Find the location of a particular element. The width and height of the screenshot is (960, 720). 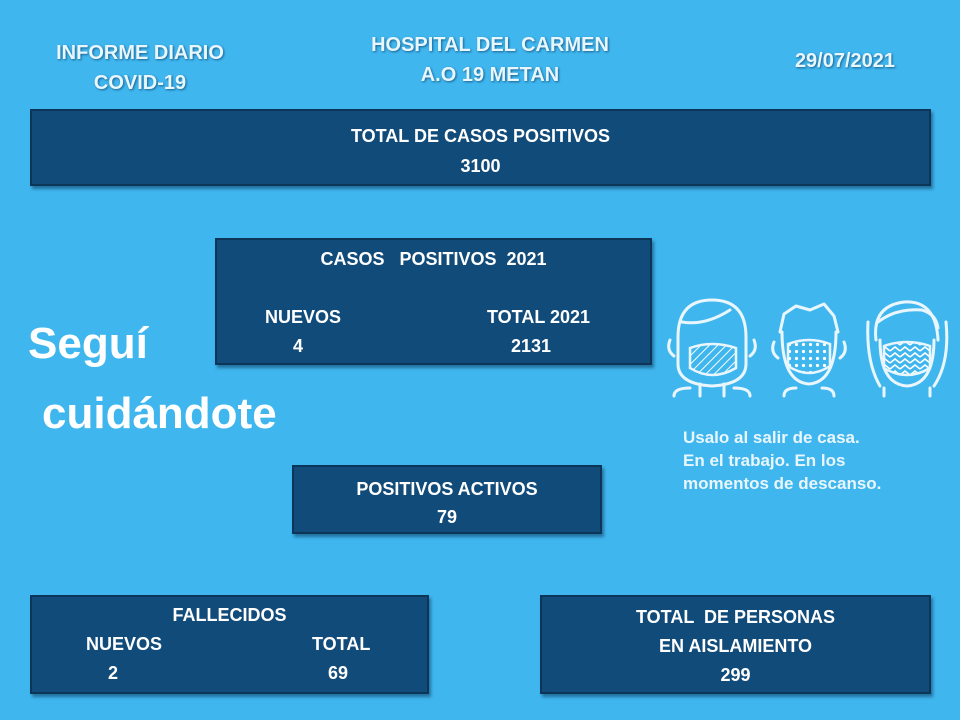

positive-2021-total-label: TOTAL 2021 is located at coordinates (539, 317).